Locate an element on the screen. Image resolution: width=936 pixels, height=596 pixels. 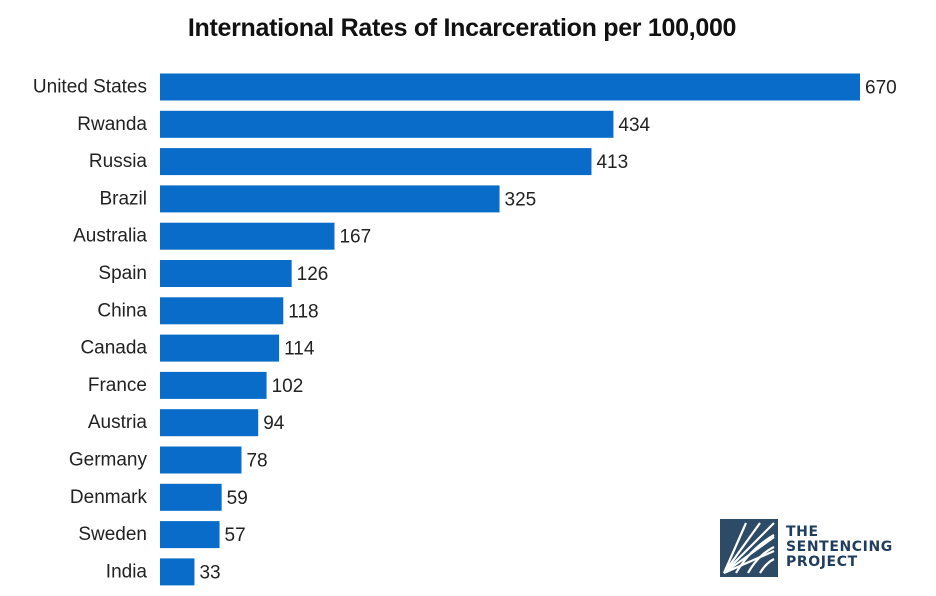
category-label: France is located at coordinates (117, 385).